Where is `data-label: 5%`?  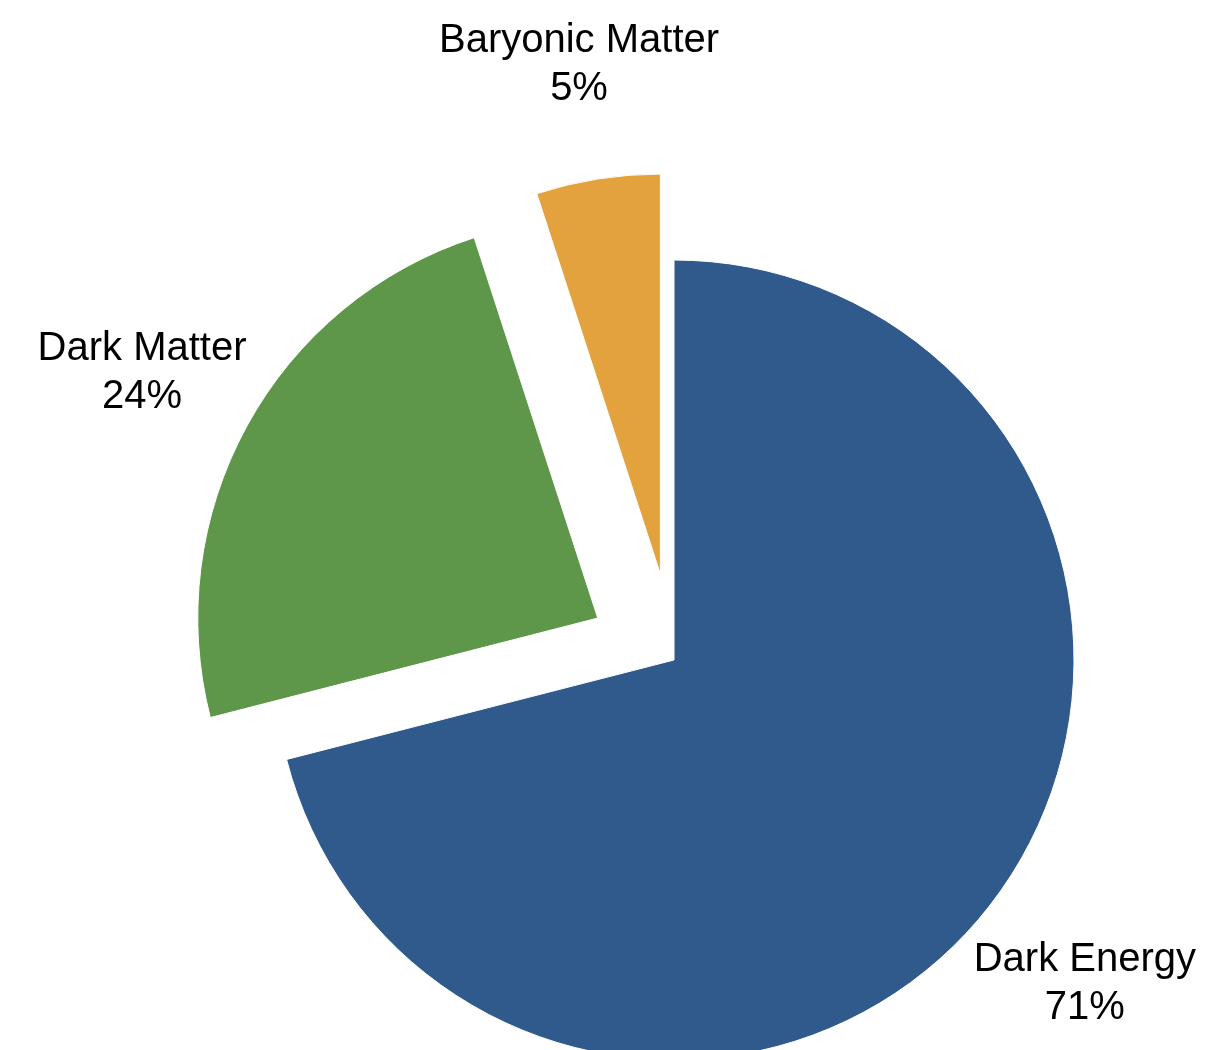
data-label: 5% is located at coordinates (579, 86).